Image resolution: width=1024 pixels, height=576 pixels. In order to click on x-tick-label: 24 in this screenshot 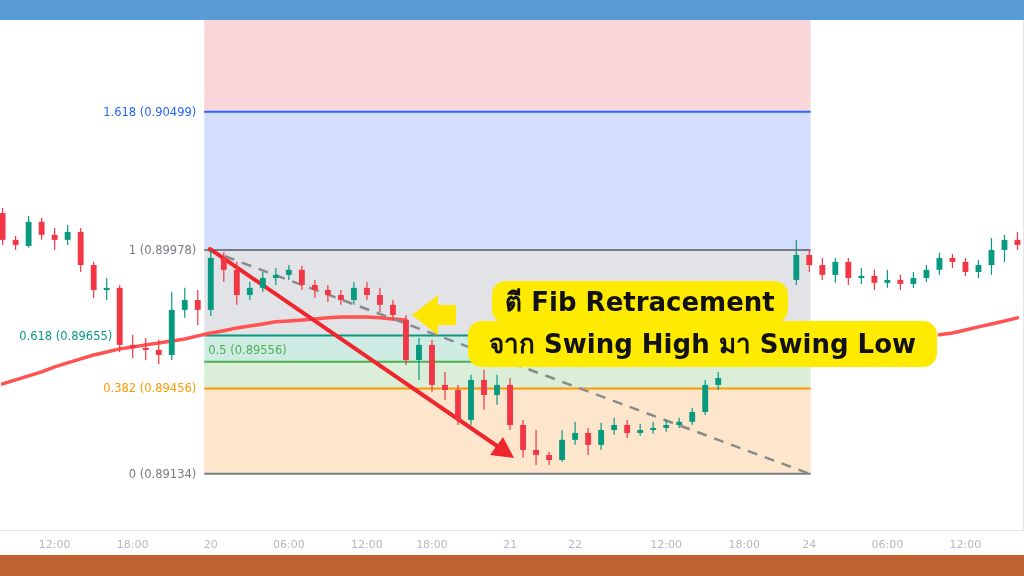, I will do `click(809, 544)`.